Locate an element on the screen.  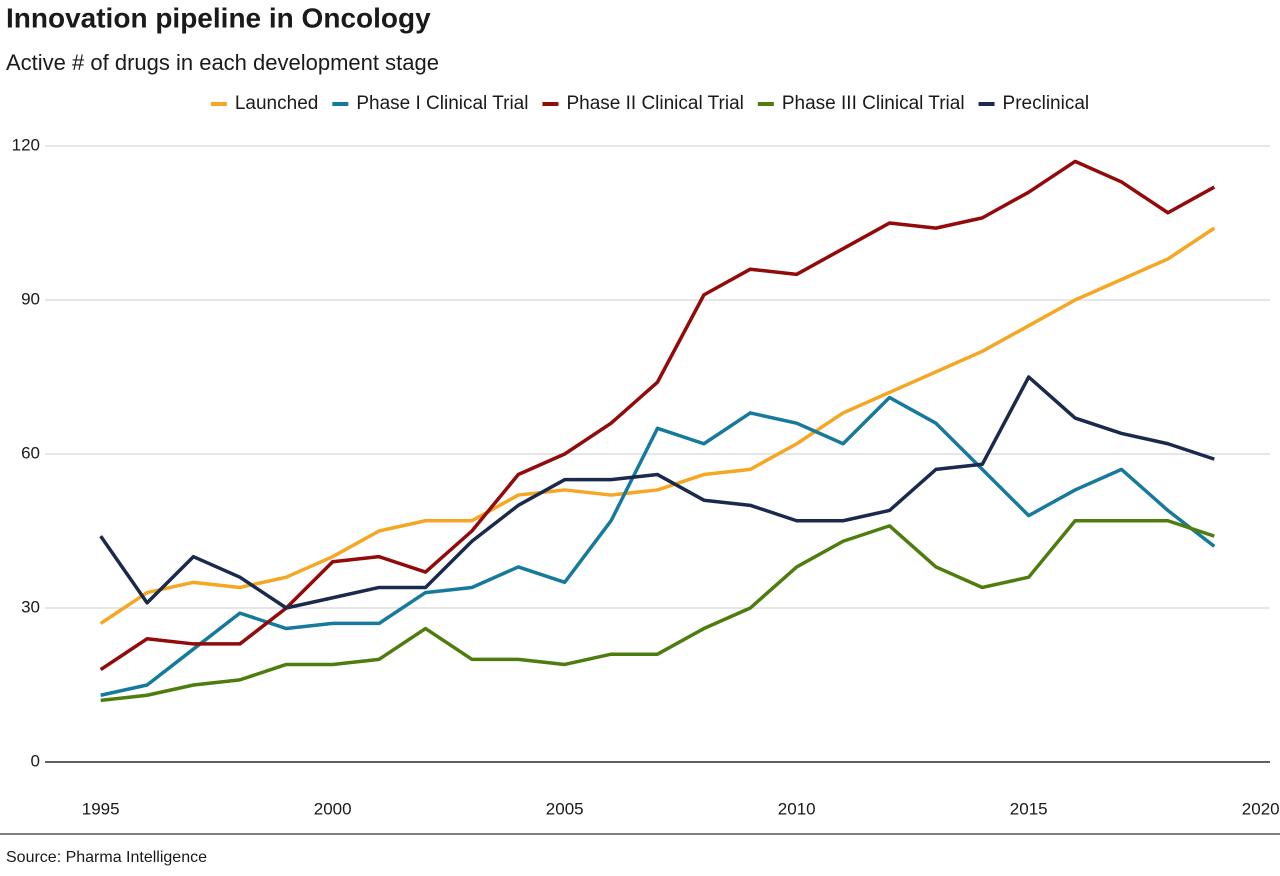
legend-label: Phase III Clinical Trial is located at coordinates (873, 103).